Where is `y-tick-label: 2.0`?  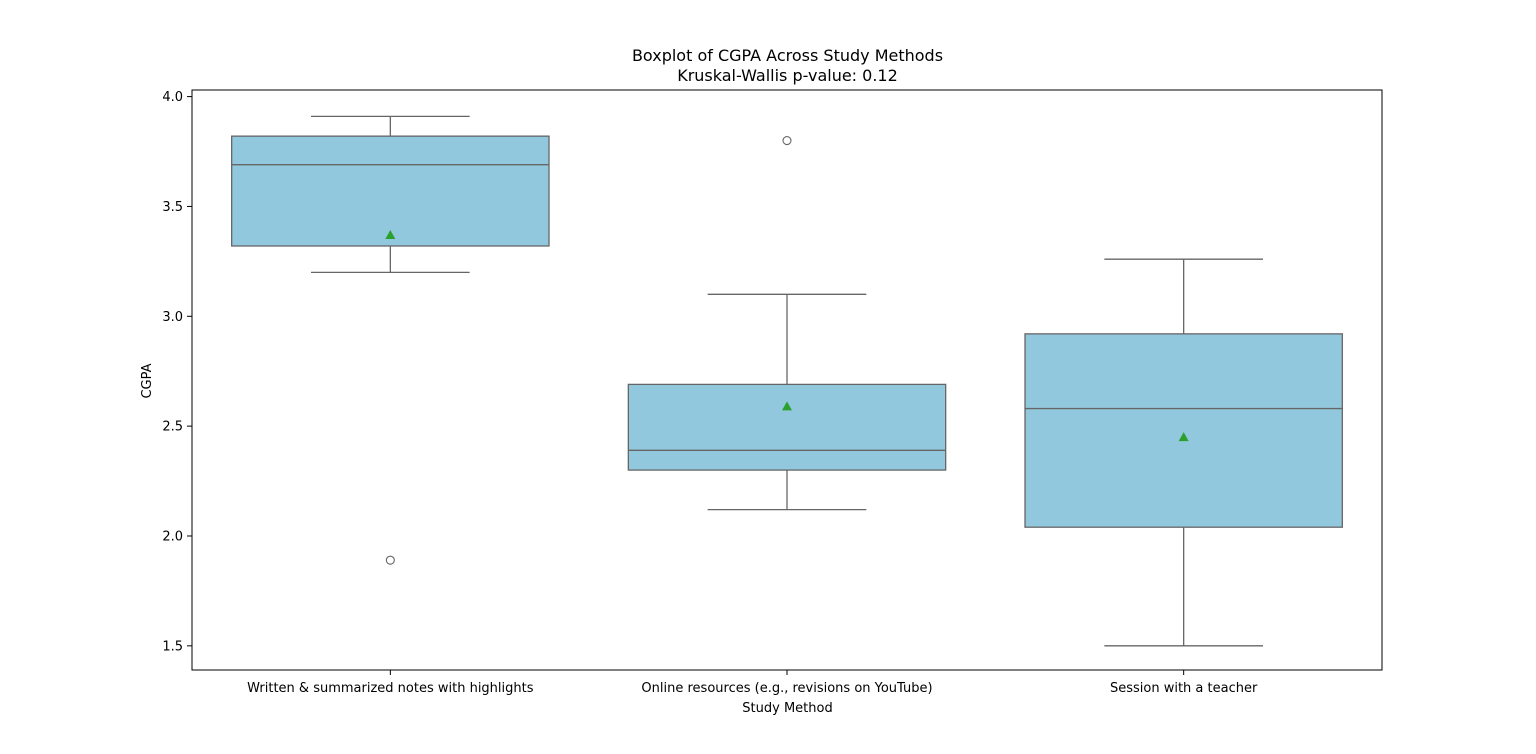 y-tick-label: 2.0 is located at coordinates (172, 536).